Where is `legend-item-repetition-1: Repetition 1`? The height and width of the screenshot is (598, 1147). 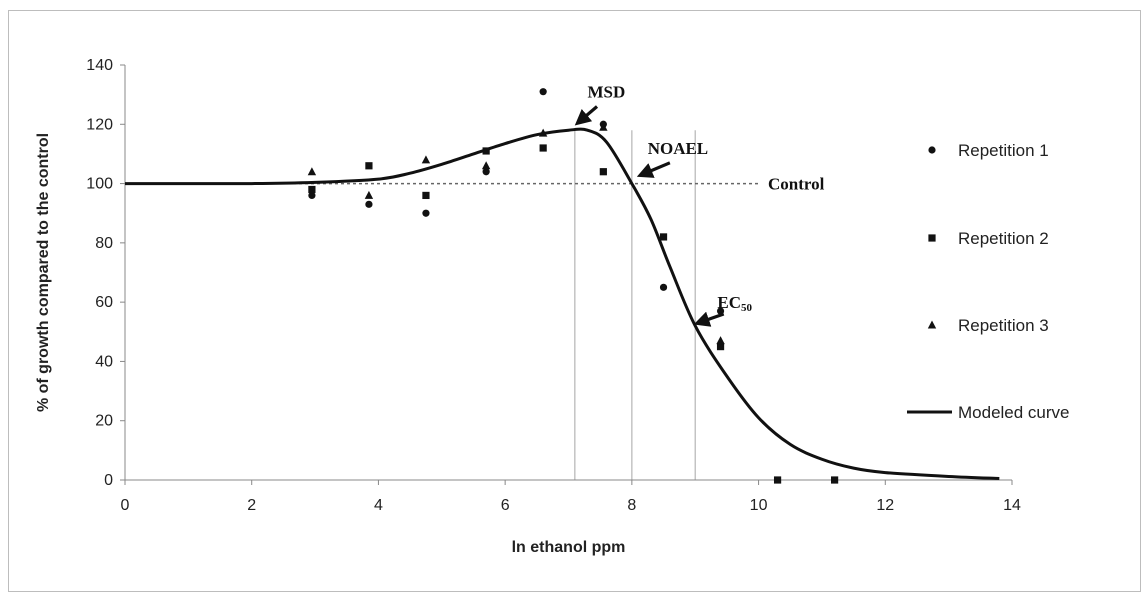
legend-item-repetition-1: Repetition 1 is located at coordinates (988, 150).